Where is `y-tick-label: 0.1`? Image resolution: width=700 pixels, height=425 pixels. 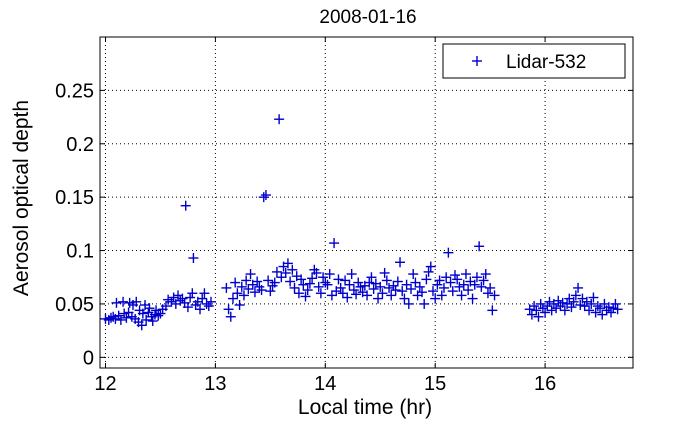 y-tick-label: 0.1 is located at coordinates (80, 252).